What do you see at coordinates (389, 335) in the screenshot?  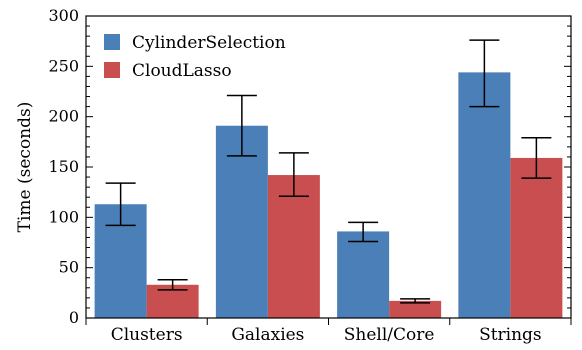 I see `x-category-label: Shell/Core` at bounding box center [389, 335].